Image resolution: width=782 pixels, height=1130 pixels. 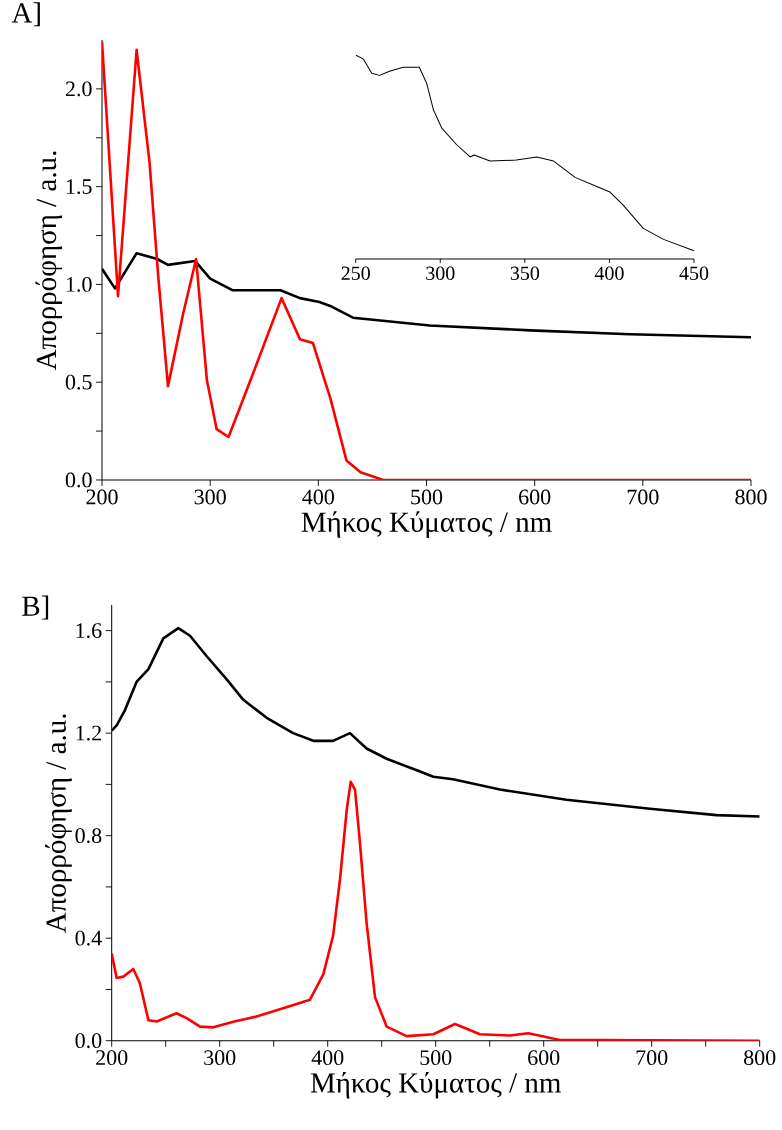 What do you see at coordinates (35, 607) in the screenshot?
I see `chart-title: B]` at bounding box center [35, 607].